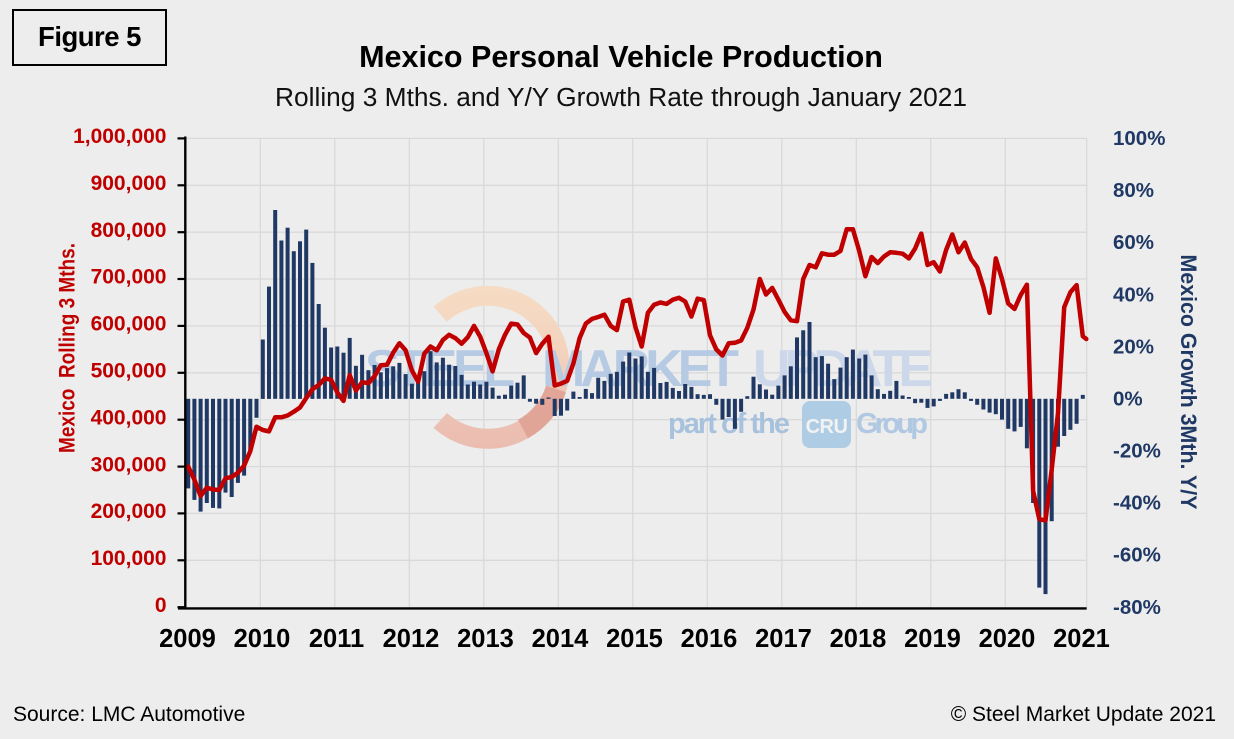  What do you see at coordinates (119, 136) in the screenshot?
I see `svg-text: 1,000,000` at bounding box center [119, 136].